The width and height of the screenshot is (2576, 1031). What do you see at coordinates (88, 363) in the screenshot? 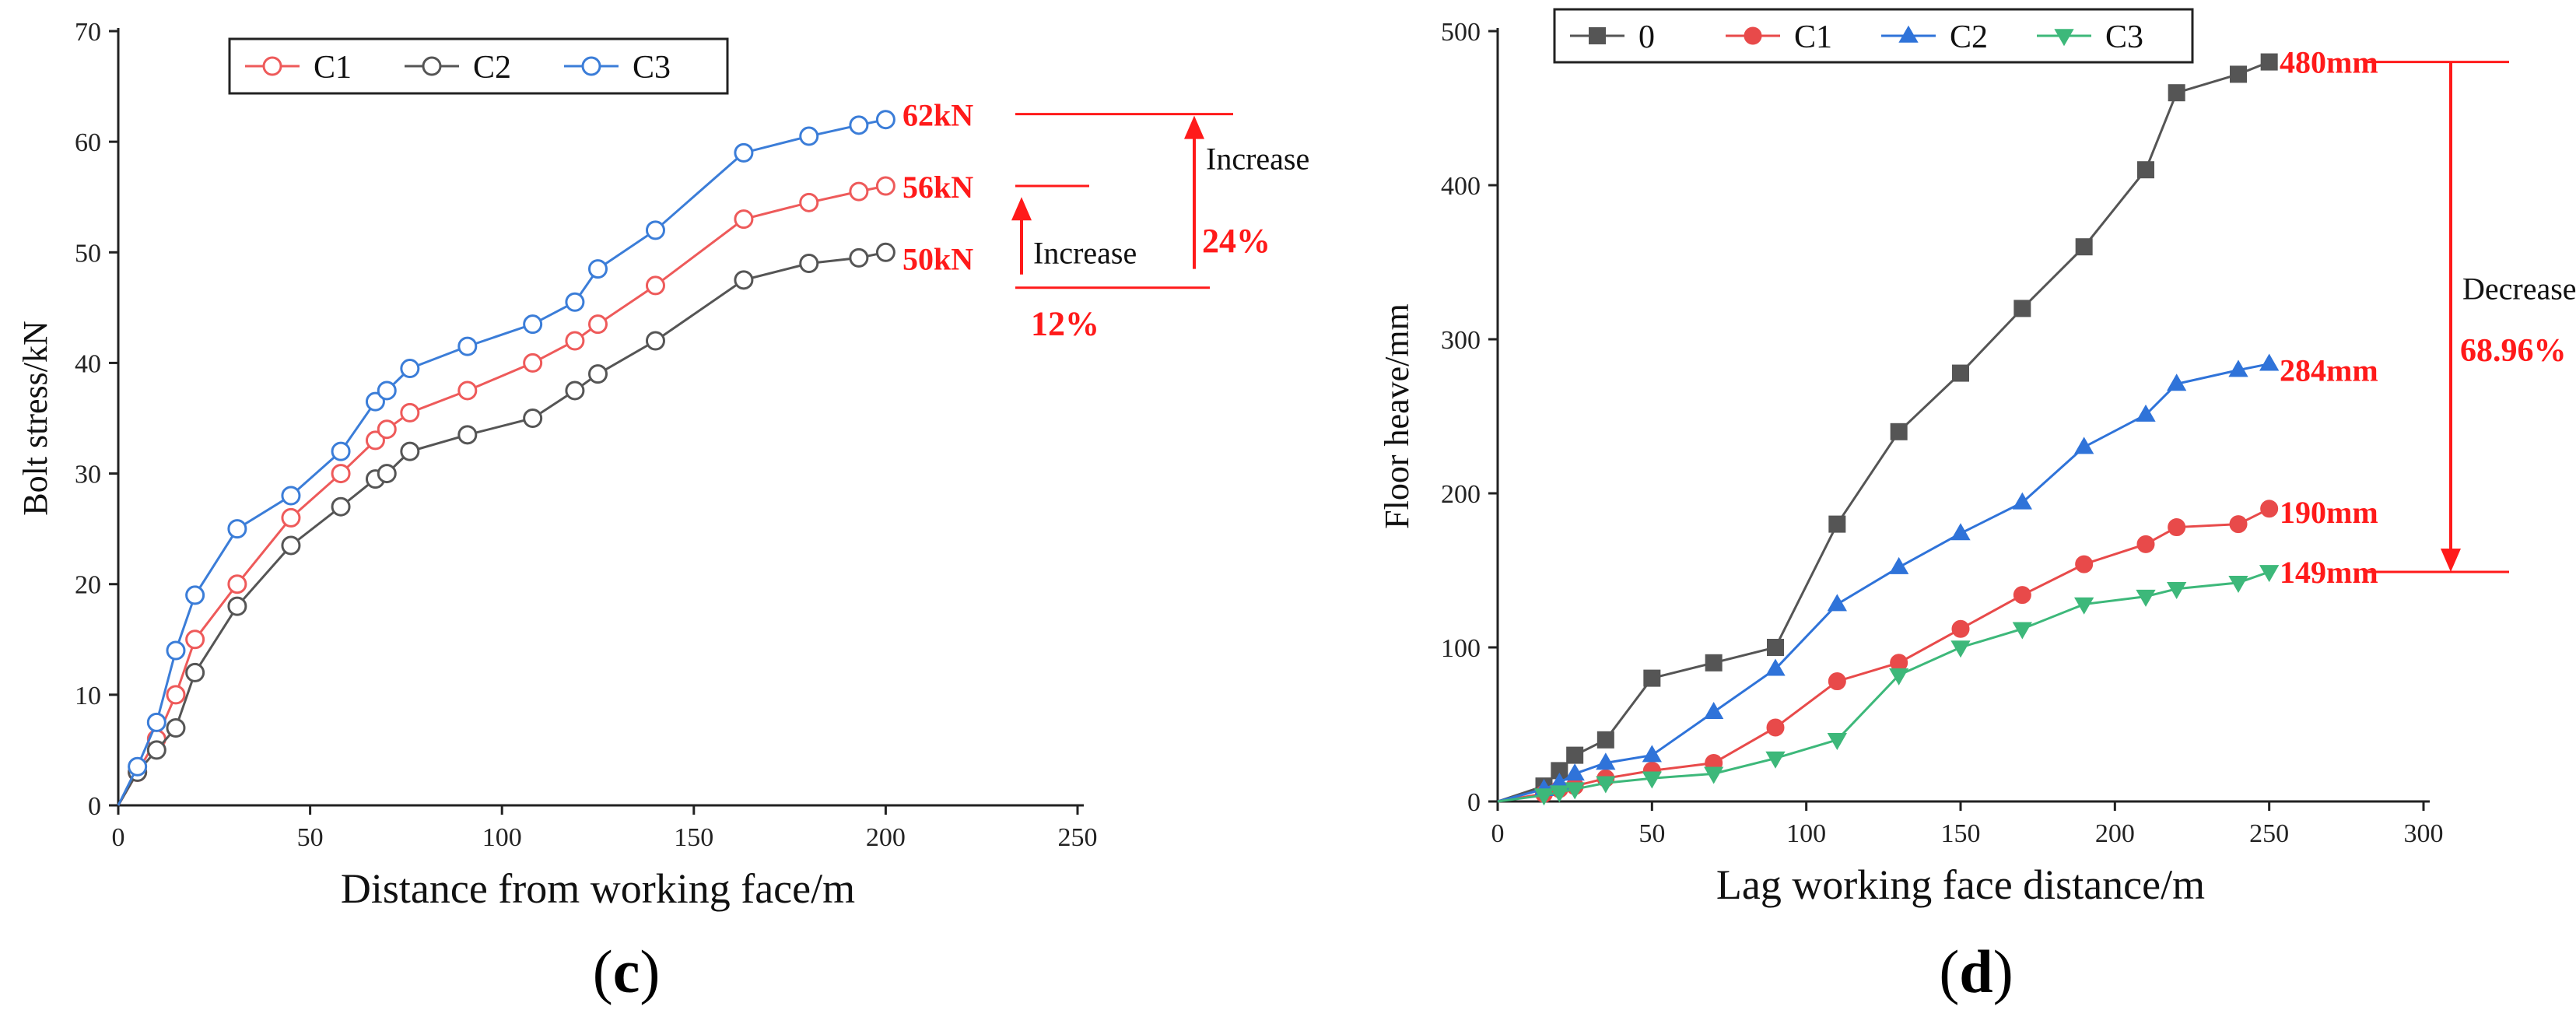
I see `y-tick-label: 40` at bounding box center [88, 363].